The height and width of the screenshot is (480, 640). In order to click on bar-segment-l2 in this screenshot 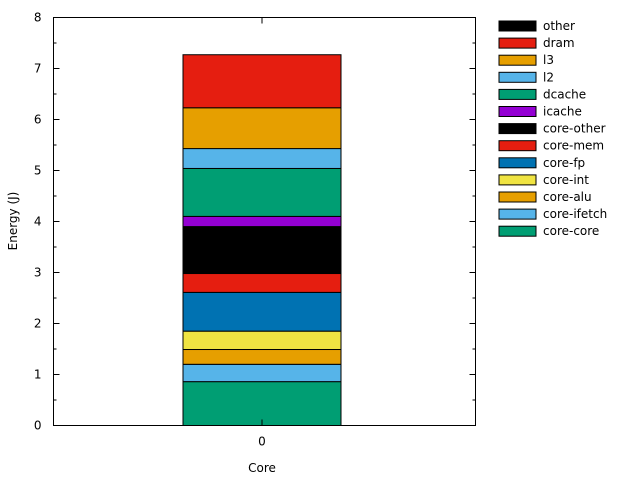, I will do `click(262, 158)`.